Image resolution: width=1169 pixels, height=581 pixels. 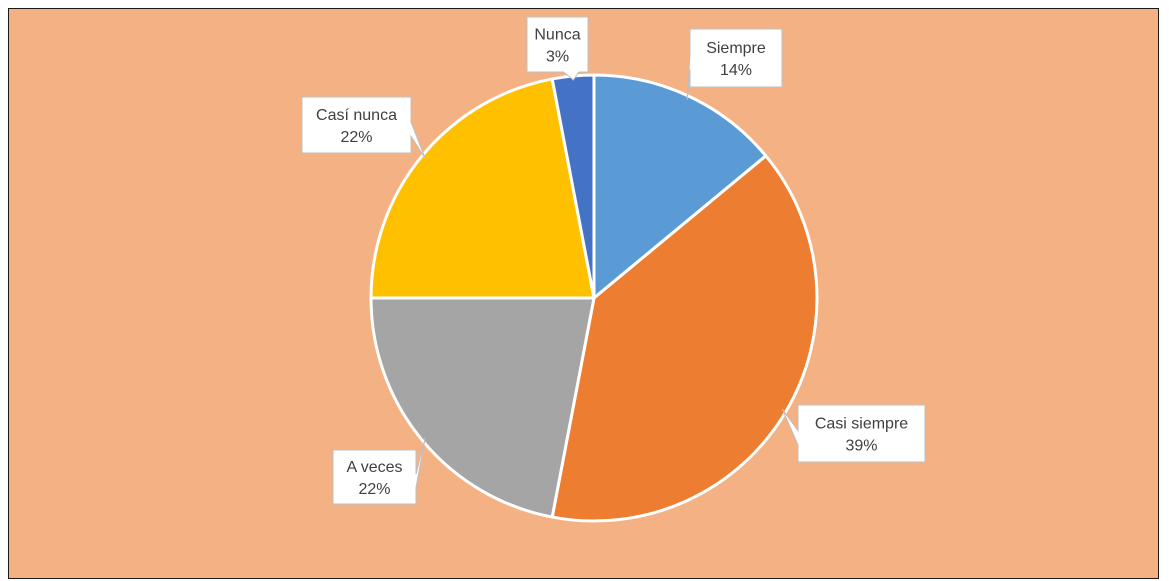 What do you see at coordinates (557, 57) in the screenshot?
I see `data-label-percent: 3%` at bounding box center [557, 57].